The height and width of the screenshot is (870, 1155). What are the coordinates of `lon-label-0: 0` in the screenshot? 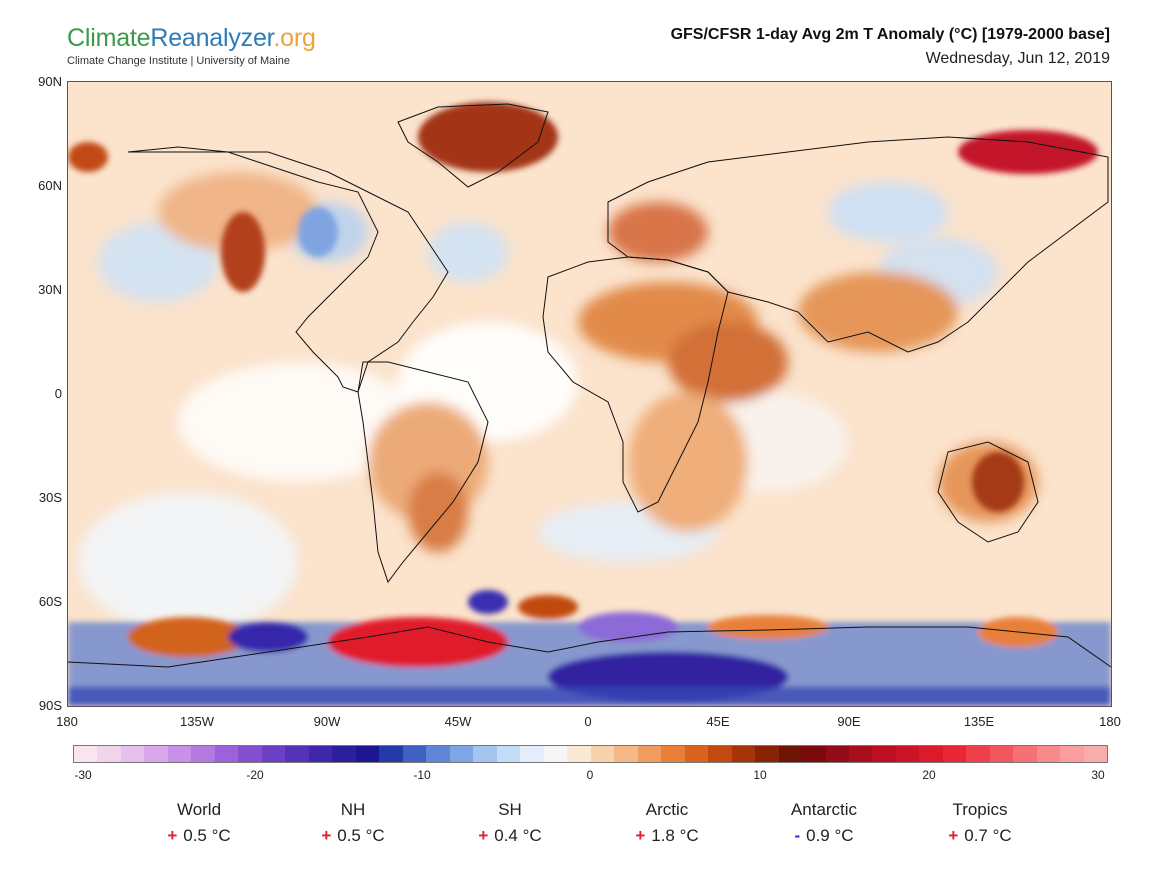 It's located at (588, 721).